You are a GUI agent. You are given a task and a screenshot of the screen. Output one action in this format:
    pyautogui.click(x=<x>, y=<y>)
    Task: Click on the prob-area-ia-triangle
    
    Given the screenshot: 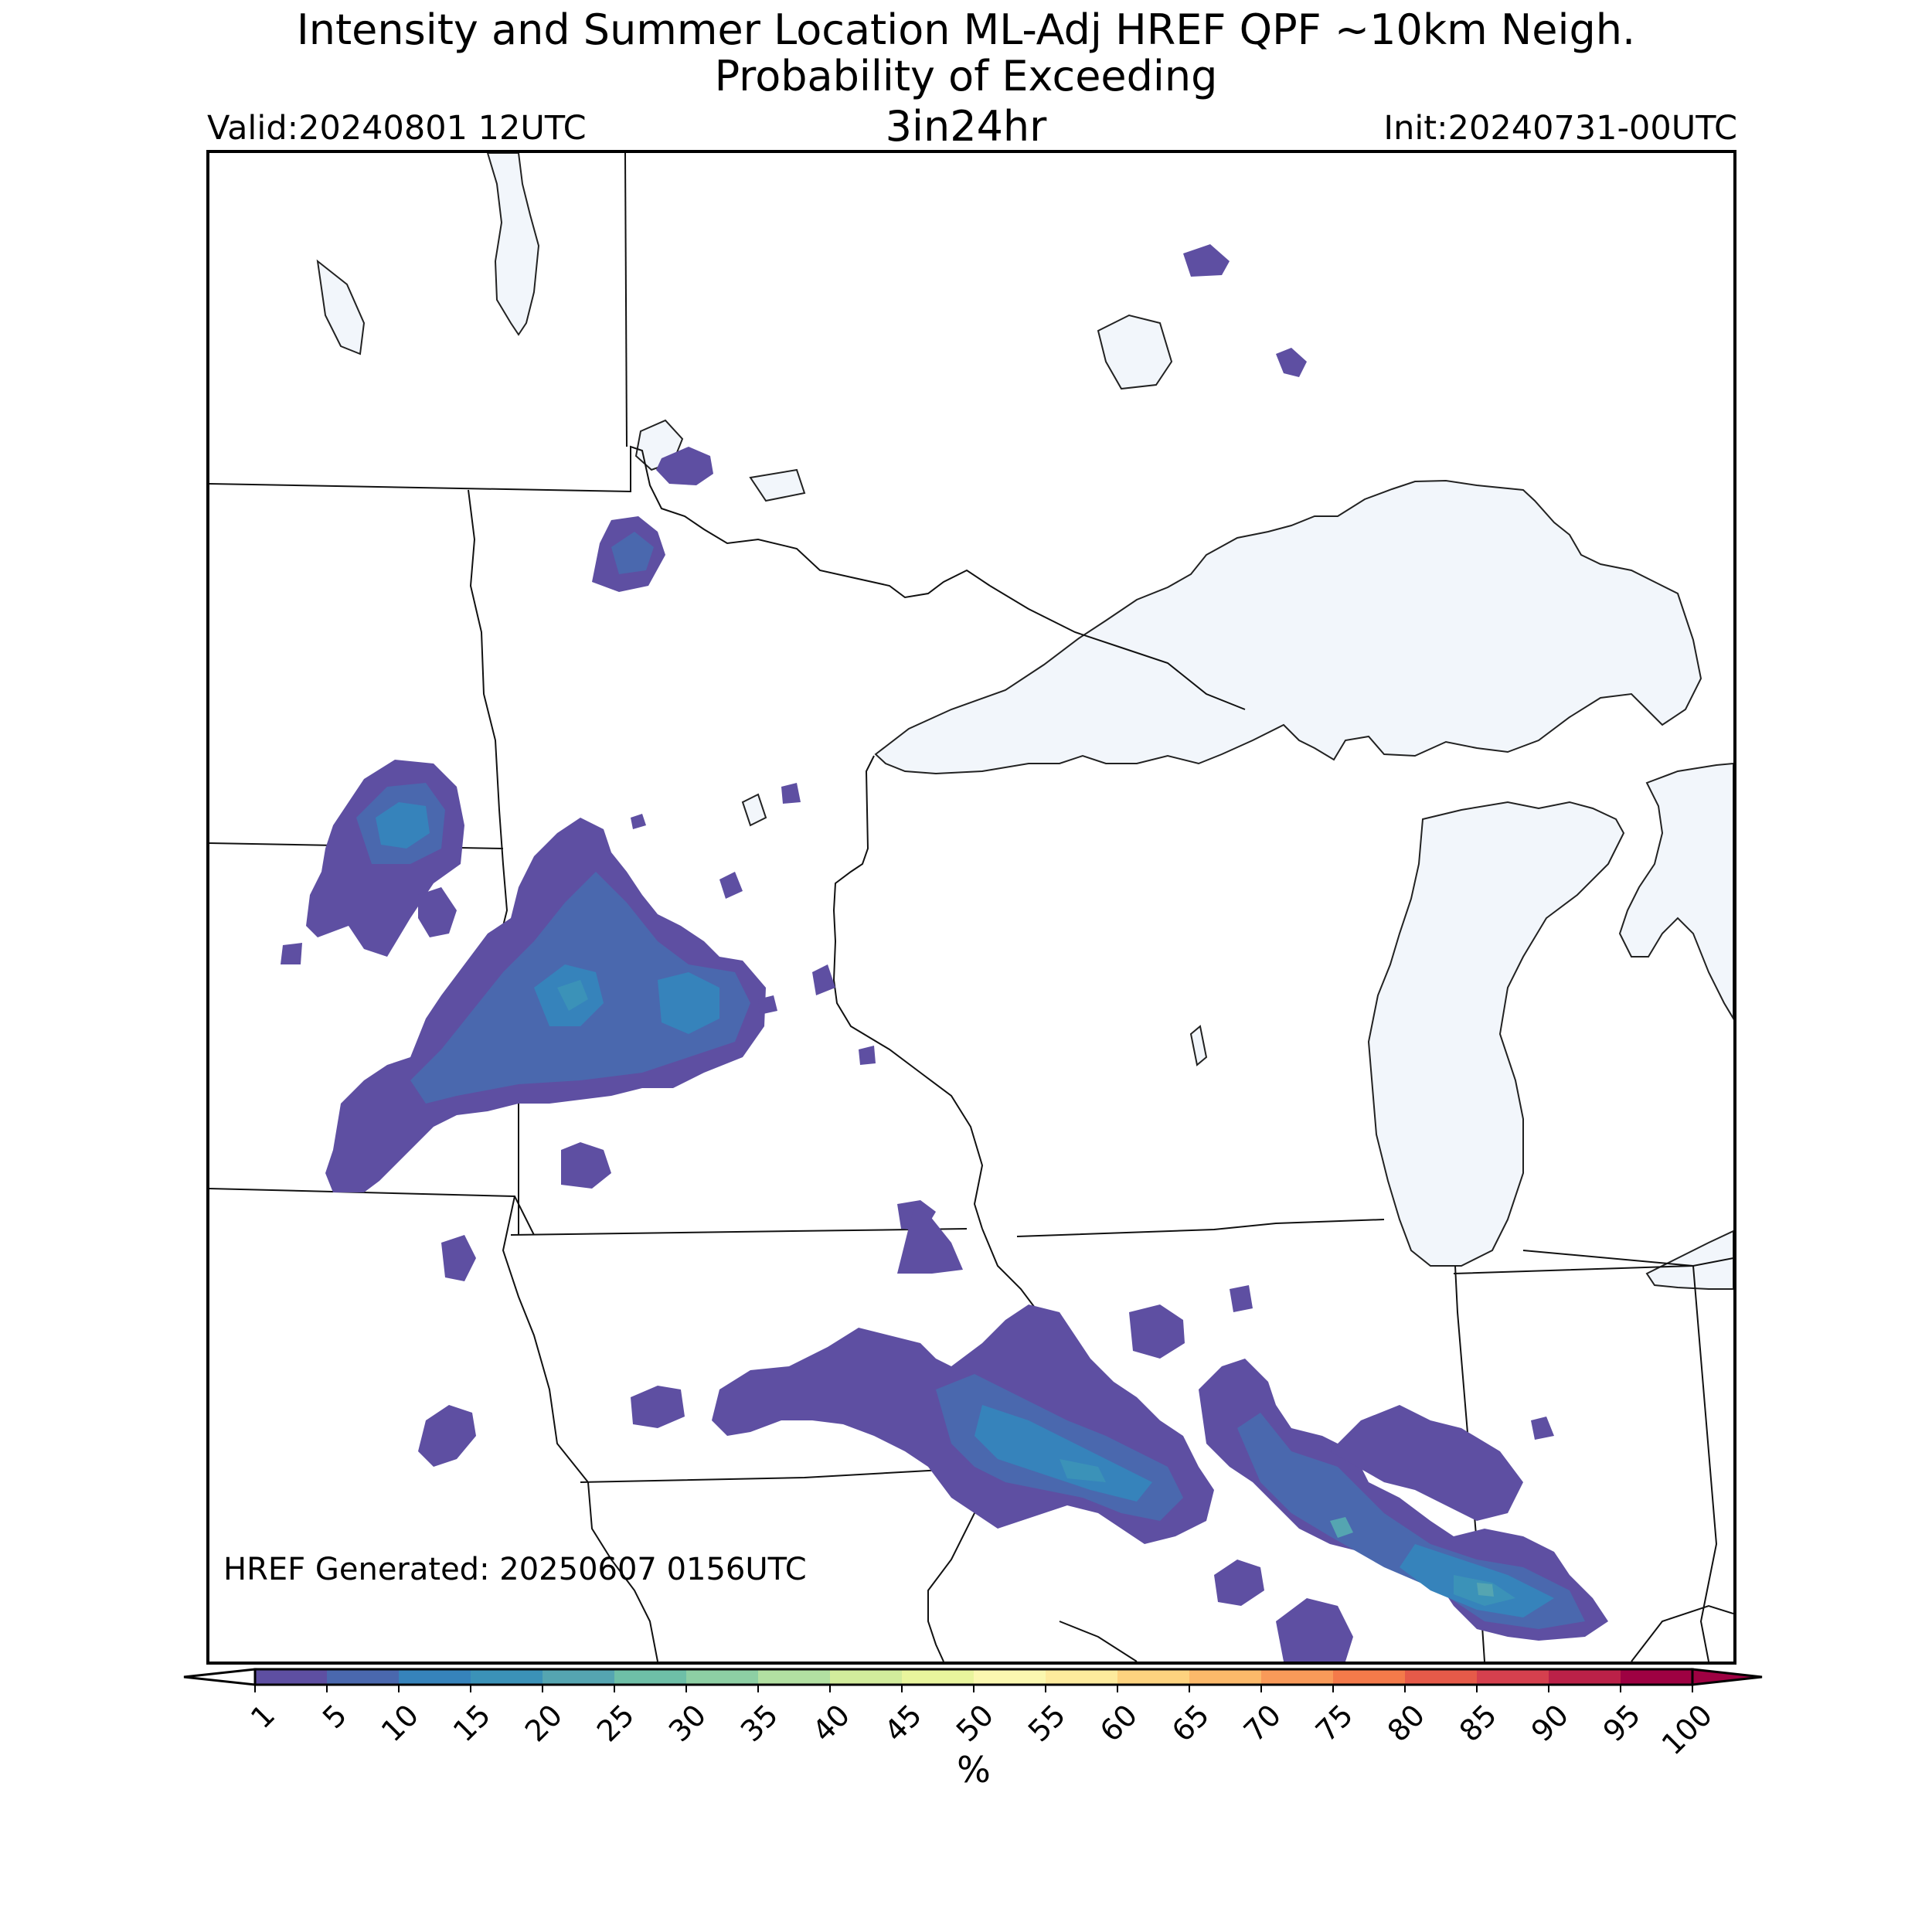 What is the action you would take?
    pyautogui.click(x=930, y=1239)
    